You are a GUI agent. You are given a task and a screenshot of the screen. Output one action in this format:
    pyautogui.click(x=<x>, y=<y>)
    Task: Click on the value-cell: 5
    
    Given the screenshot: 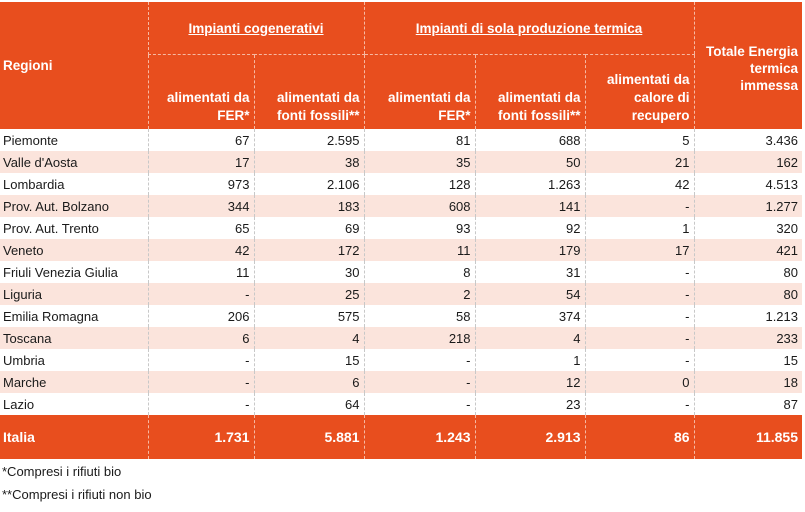 What is the action you would take?
    pyautogui.click(x=639, y=140)
    